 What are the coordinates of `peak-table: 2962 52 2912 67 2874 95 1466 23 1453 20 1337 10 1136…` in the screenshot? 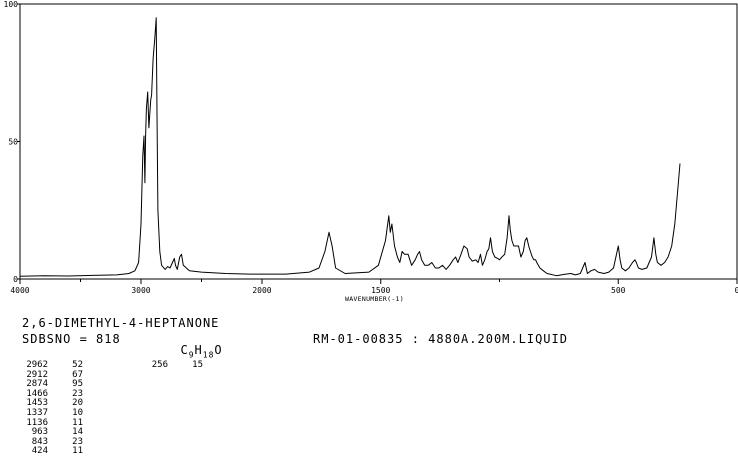 It's located at (51, 408).